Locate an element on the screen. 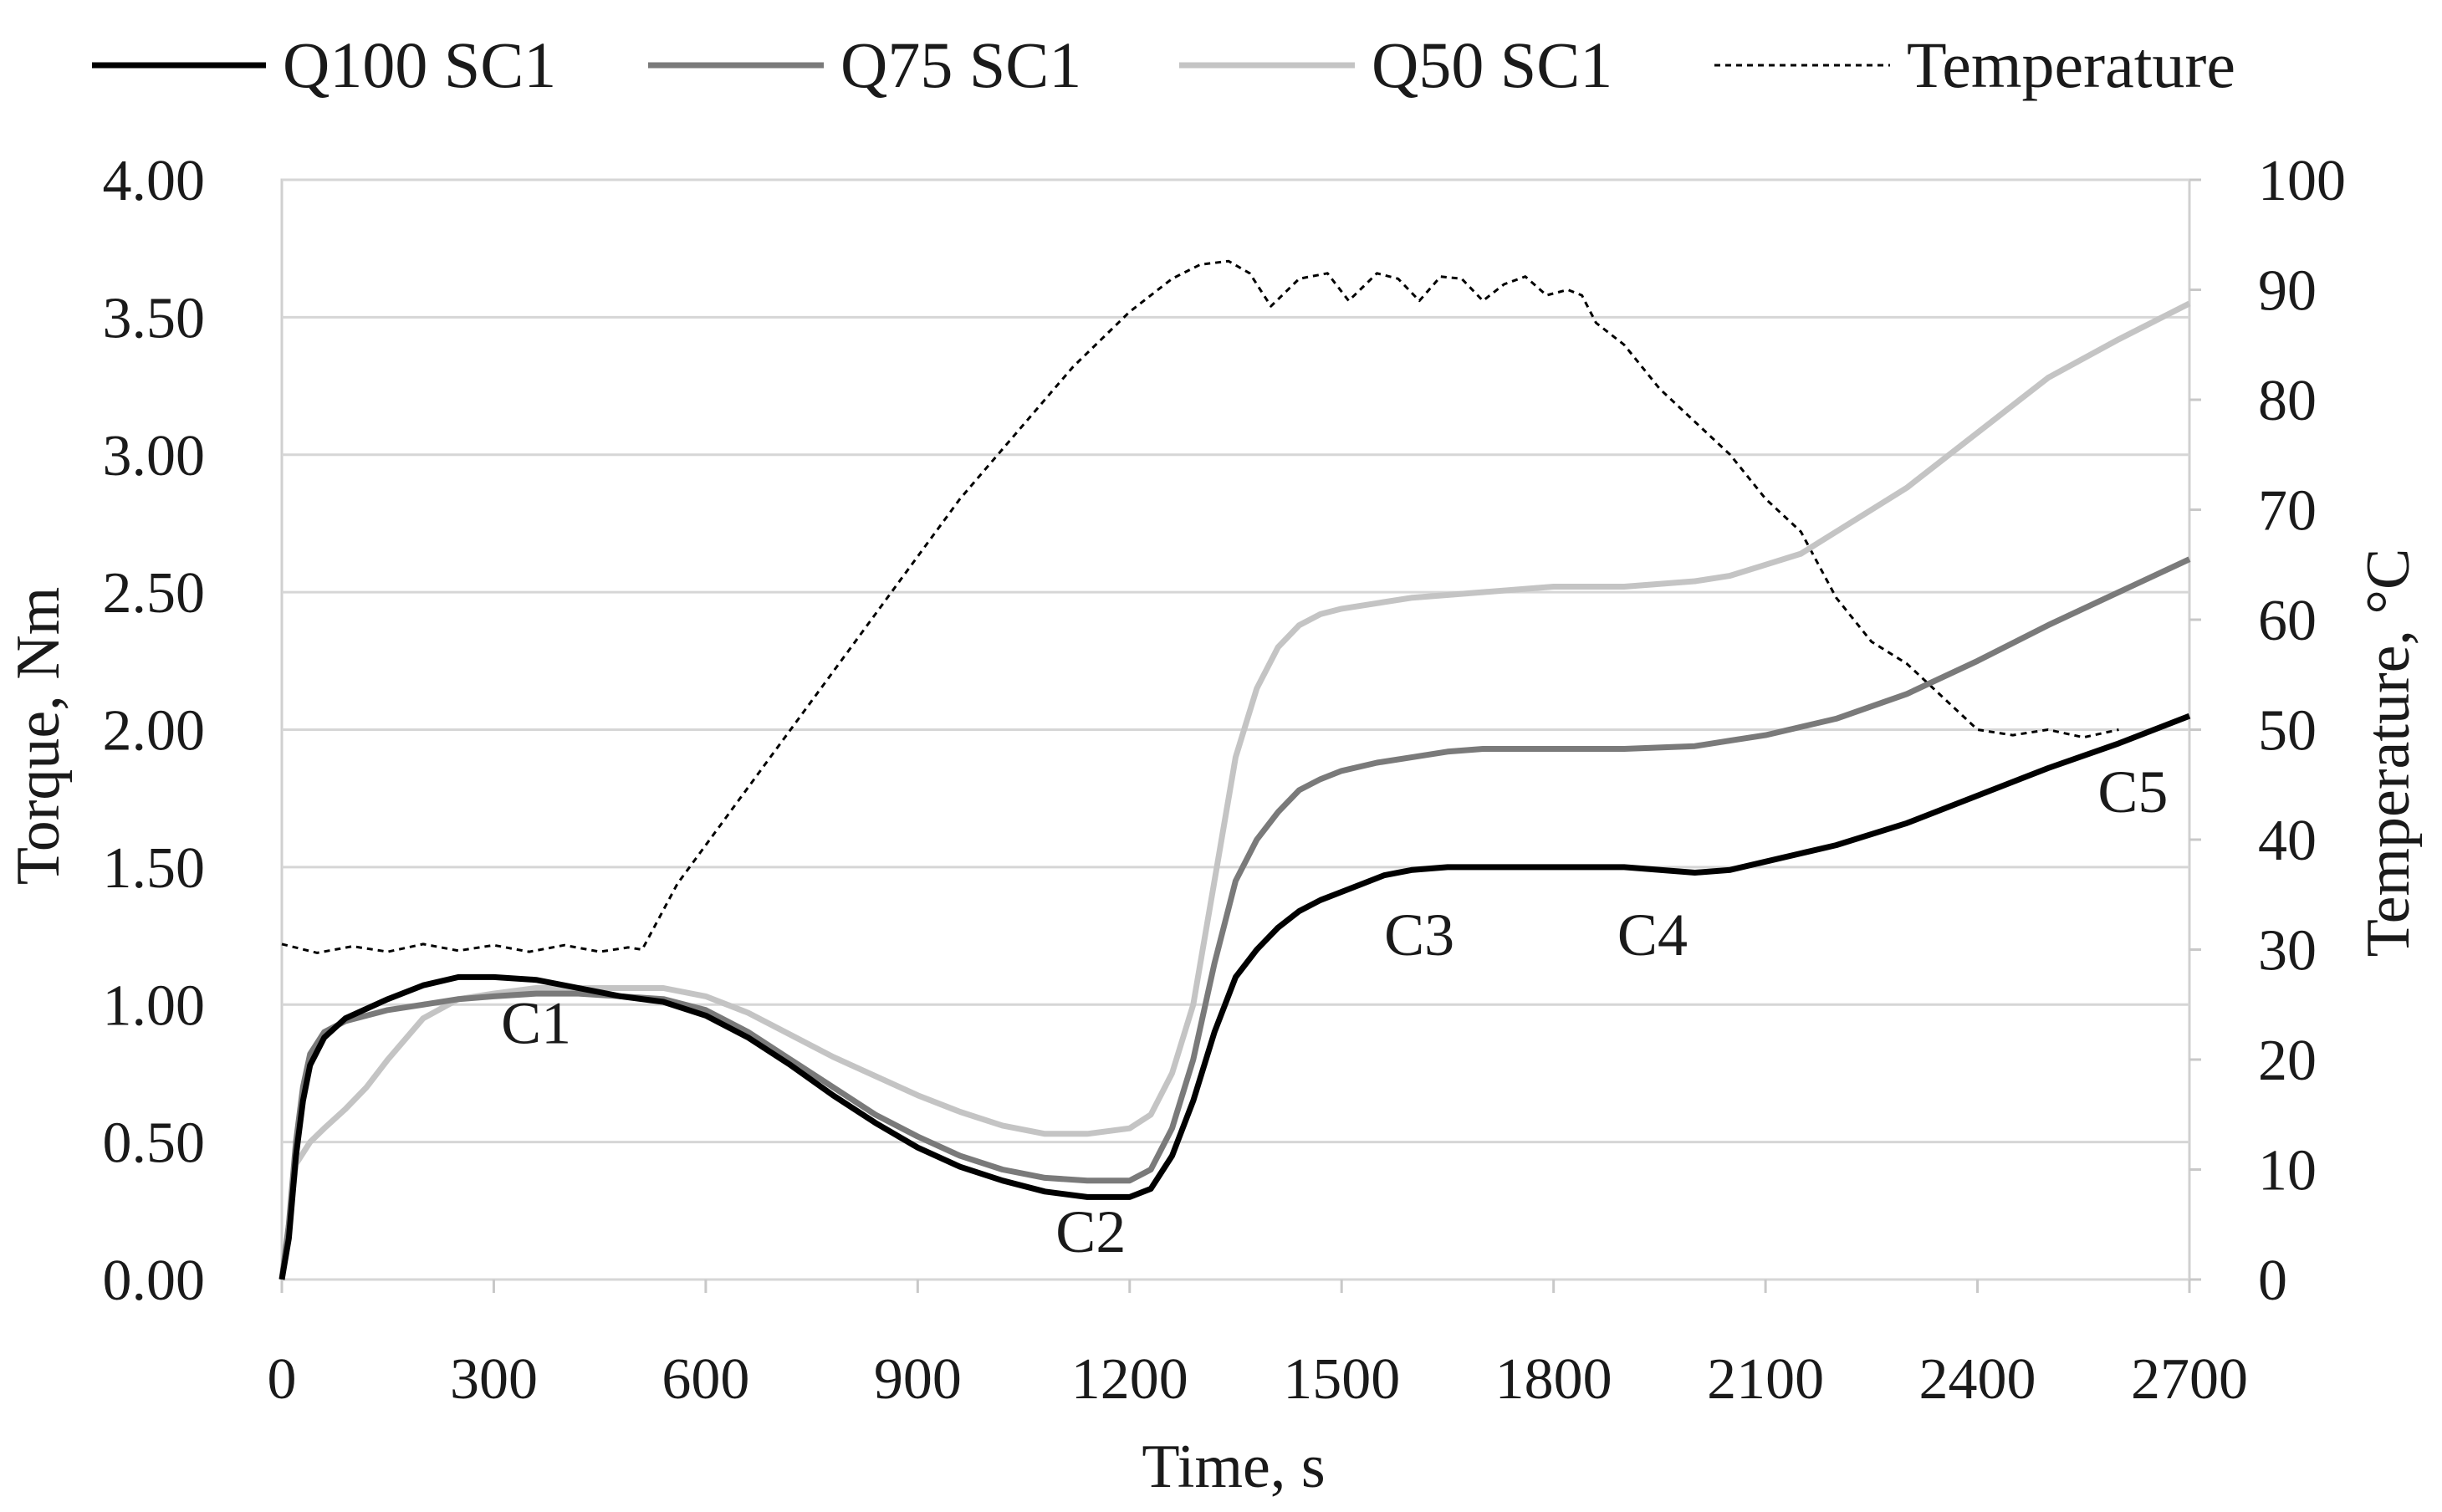  y-axis-title: Torque, Nm is located at coordinates (38, 736).